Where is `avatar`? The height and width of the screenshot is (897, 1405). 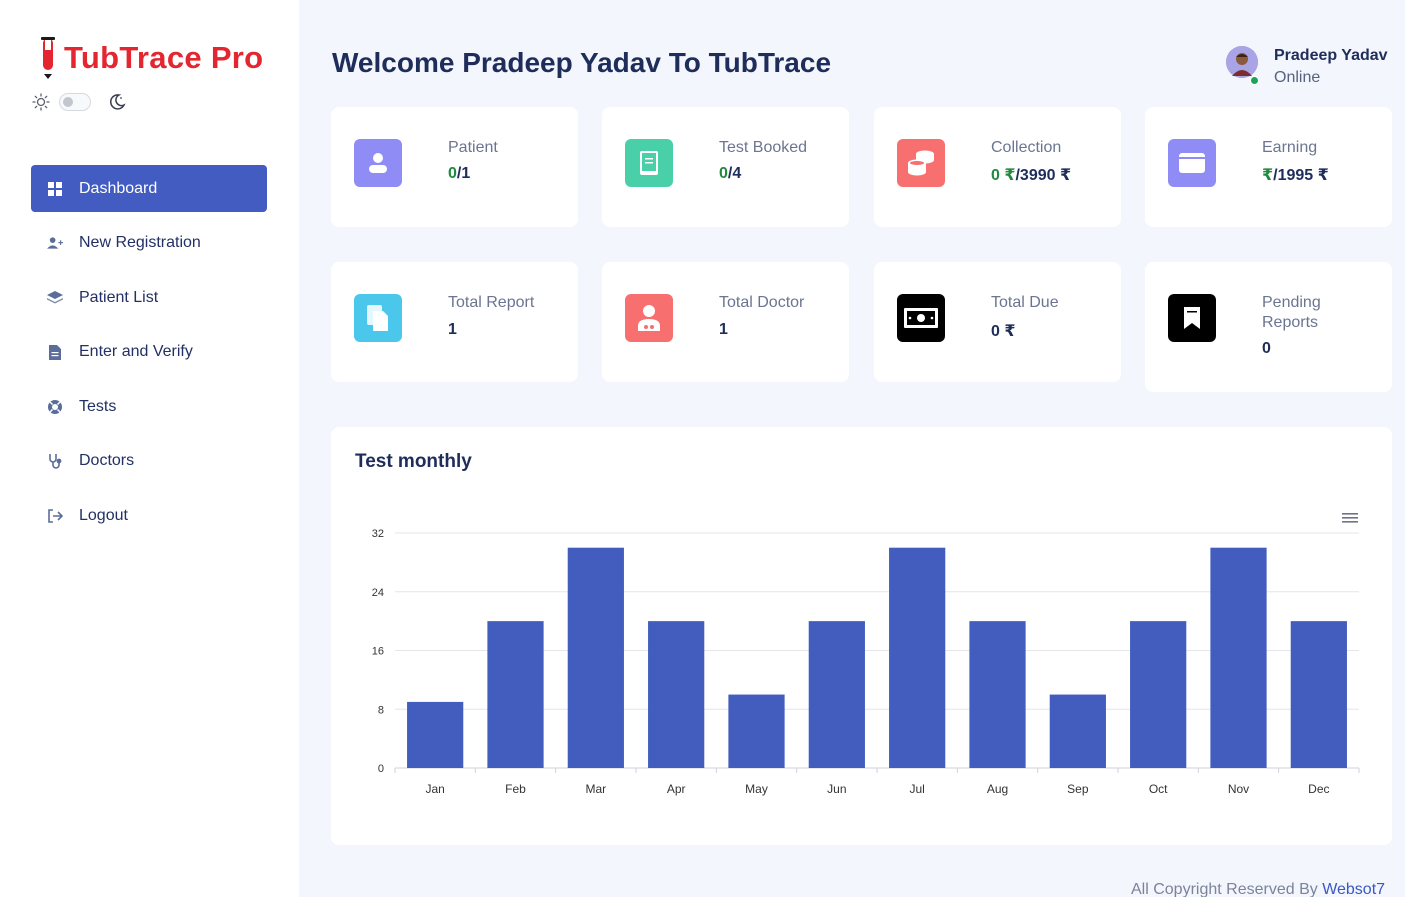 avatar is located at coordinates (1242, 65).